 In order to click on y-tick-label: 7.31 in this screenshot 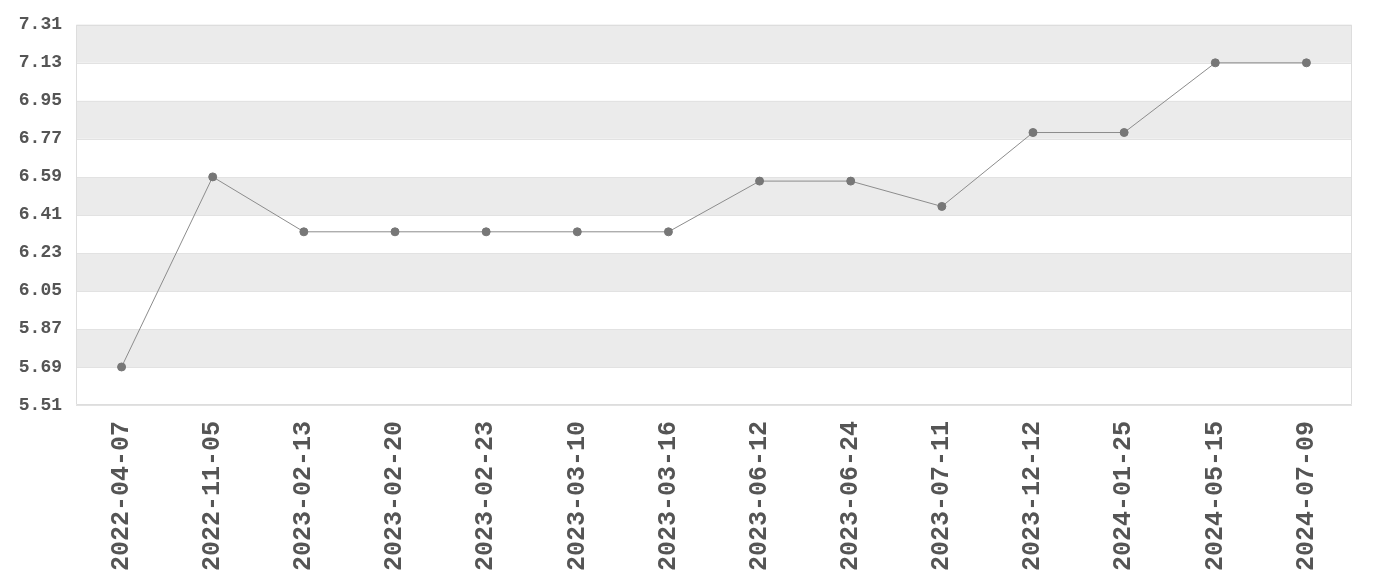, I will do `click(40, 24)`.